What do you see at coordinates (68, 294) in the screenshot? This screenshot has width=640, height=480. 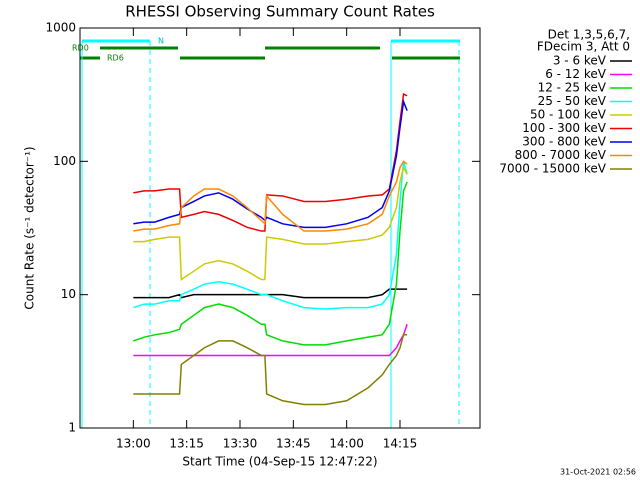 I see `y-tick-label: 10` at bounding box center [68, 294].